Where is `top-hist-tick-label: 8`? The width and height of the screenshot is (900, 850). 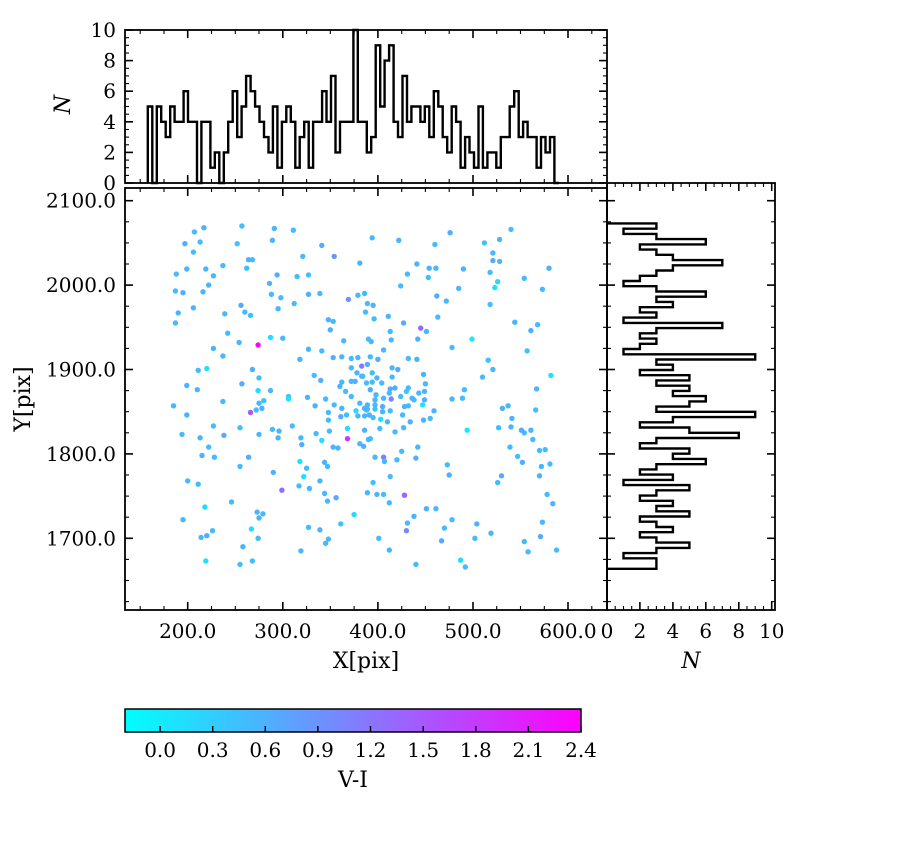 top-hist-tick-label: 8 is located at coordinates (109, 61).